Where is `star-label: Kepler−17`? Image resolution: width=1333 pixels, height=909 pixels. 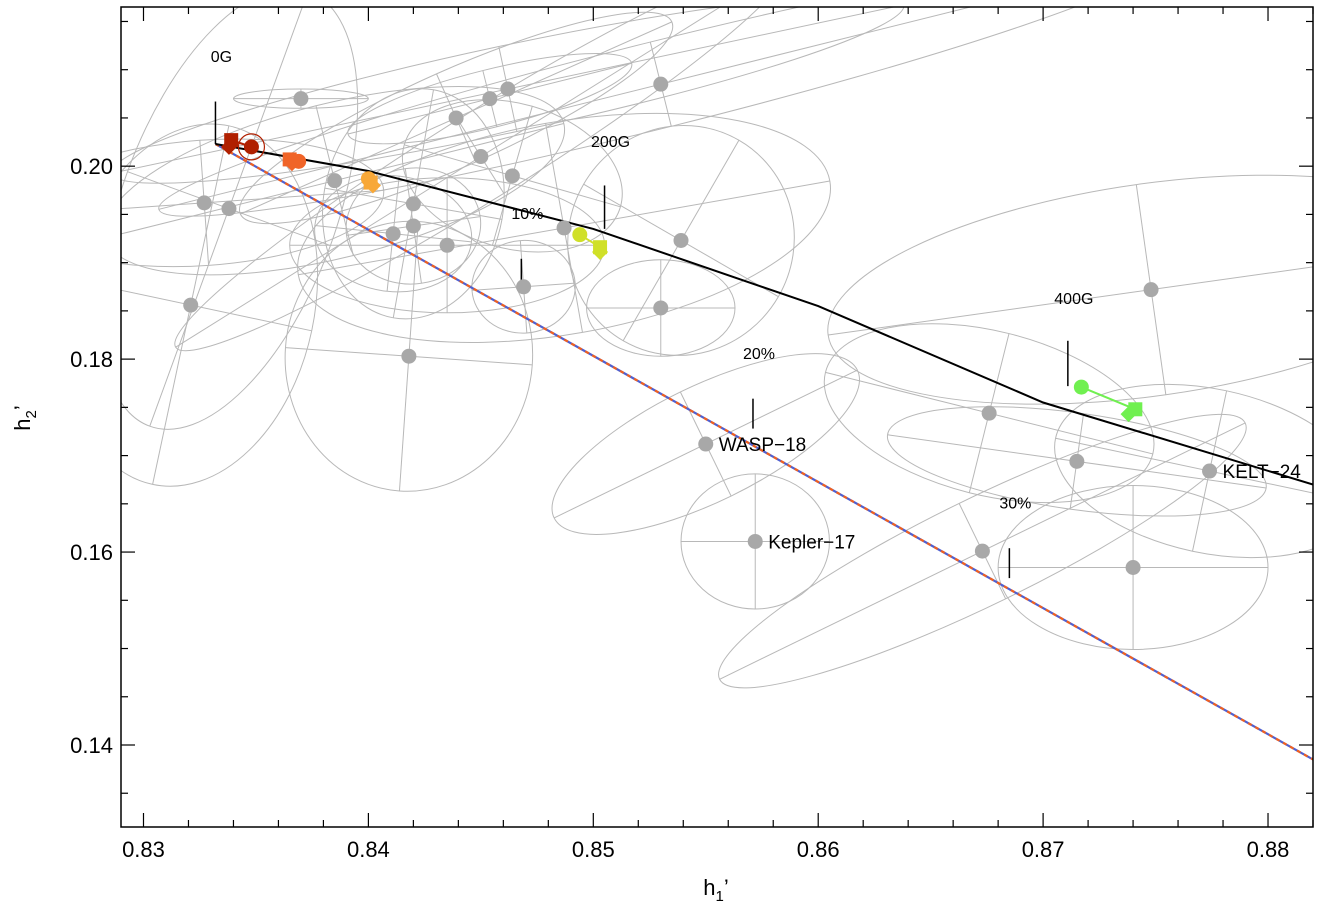 star-label: Kepler−17 is located at coordinates (811, 542).